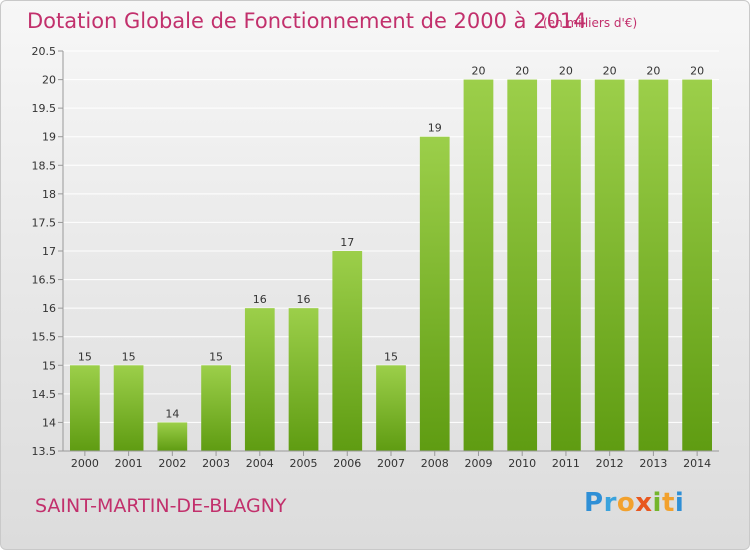  What do you see at coordinates (44, 51) in the screenshot?
I see `y-tick-label: 20.5` at bounding box center [44, 51].